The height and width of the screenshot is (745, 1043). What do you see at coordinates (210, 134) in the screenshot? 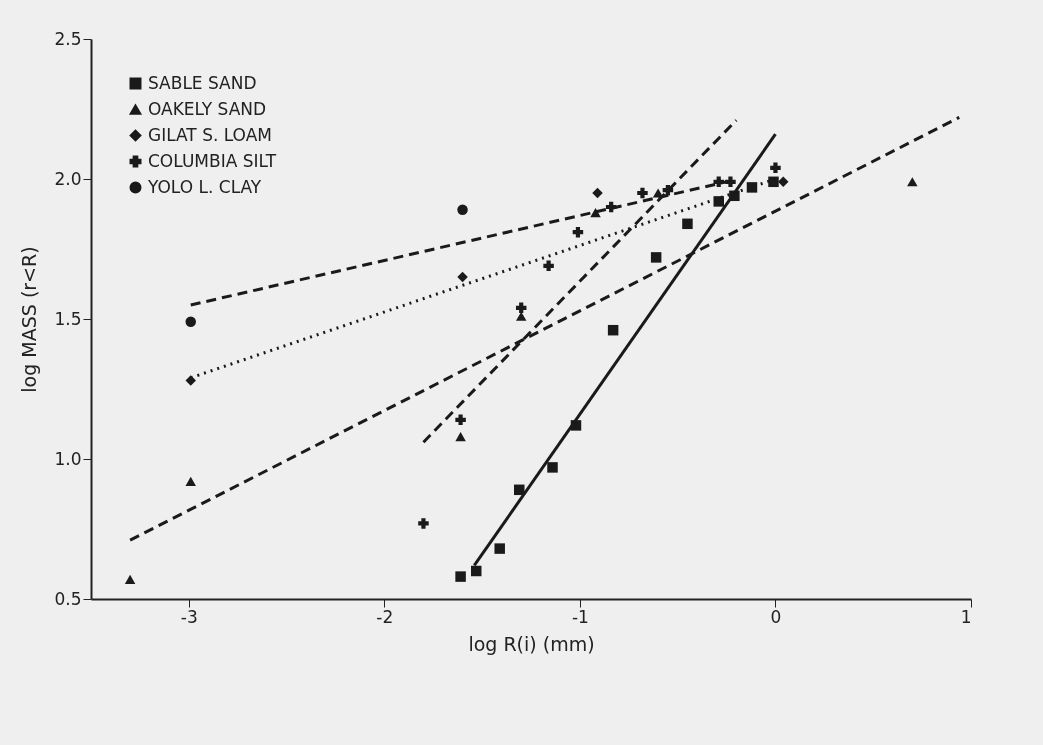
I see `legend-label: GILAT S. LOAM` at bounding box center [210, 134].